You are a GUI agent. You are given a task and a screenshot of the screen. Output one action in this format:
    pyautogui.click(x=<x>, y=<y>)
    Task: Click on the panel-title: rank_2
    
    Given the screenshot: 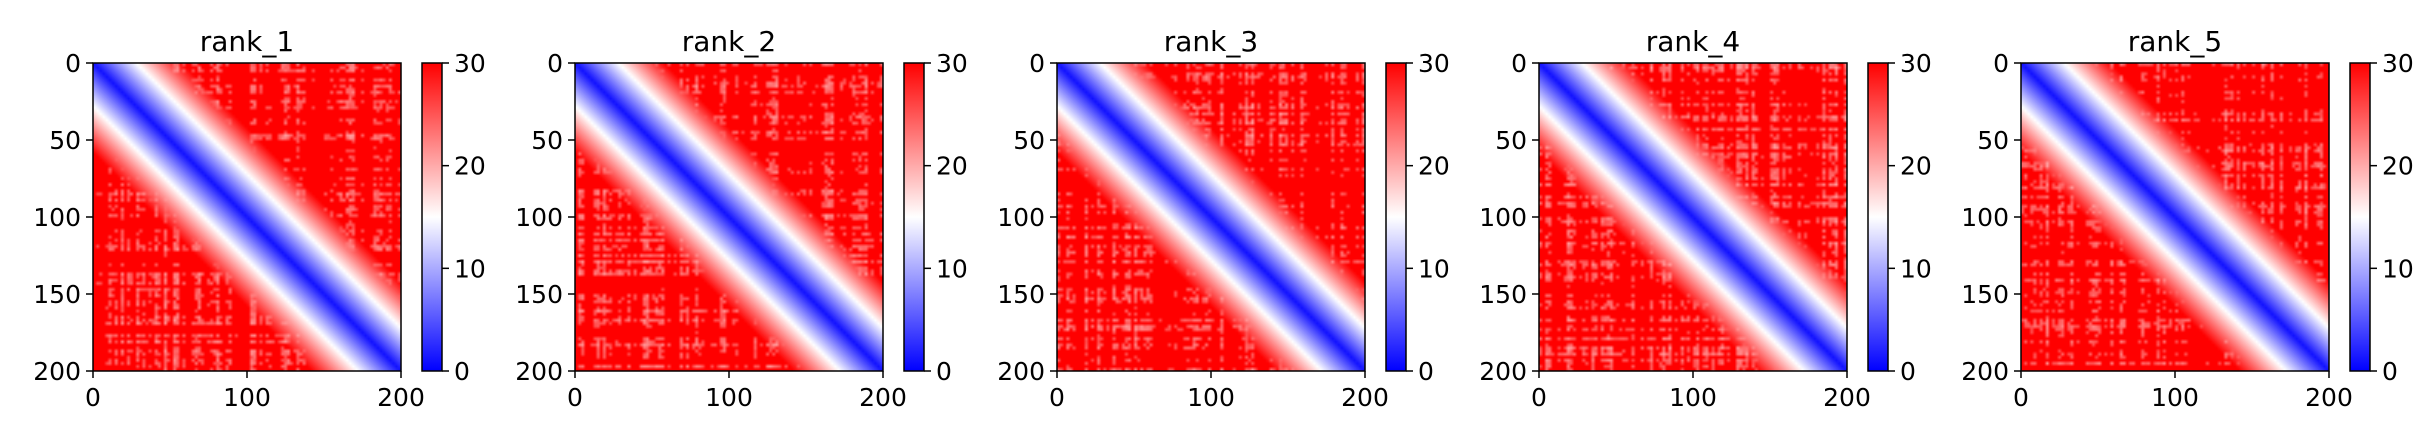 What is the action you would take?
    pyautogui.click(x=729, y=41)
    